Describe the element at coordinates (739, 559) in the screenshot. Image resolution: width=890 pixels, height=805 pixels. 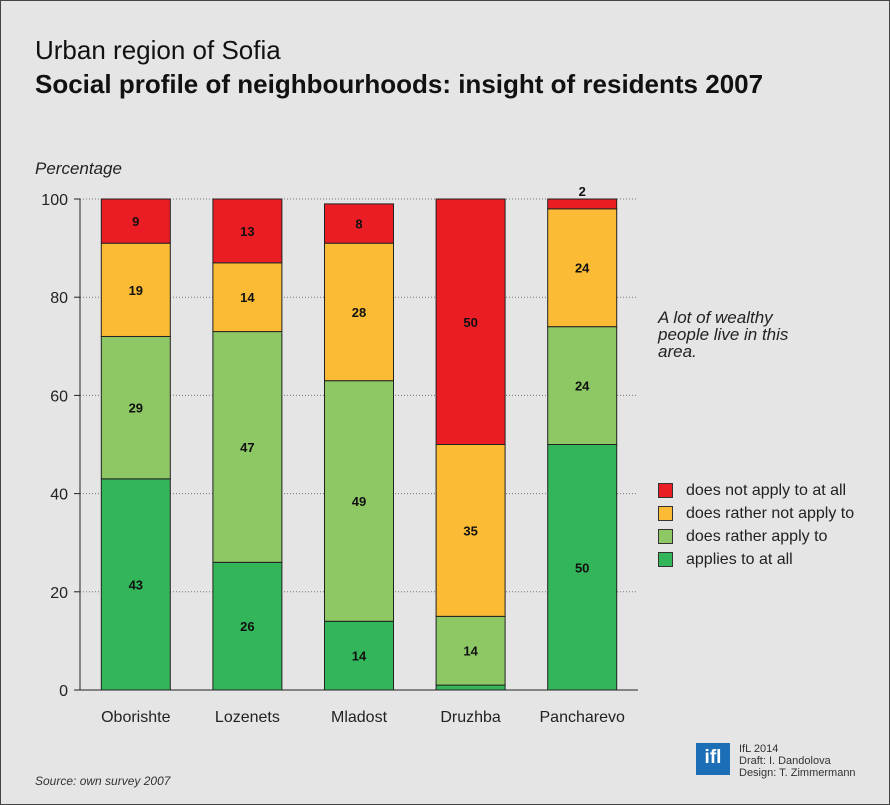
I see `legend-label: applies to at all` at that location.